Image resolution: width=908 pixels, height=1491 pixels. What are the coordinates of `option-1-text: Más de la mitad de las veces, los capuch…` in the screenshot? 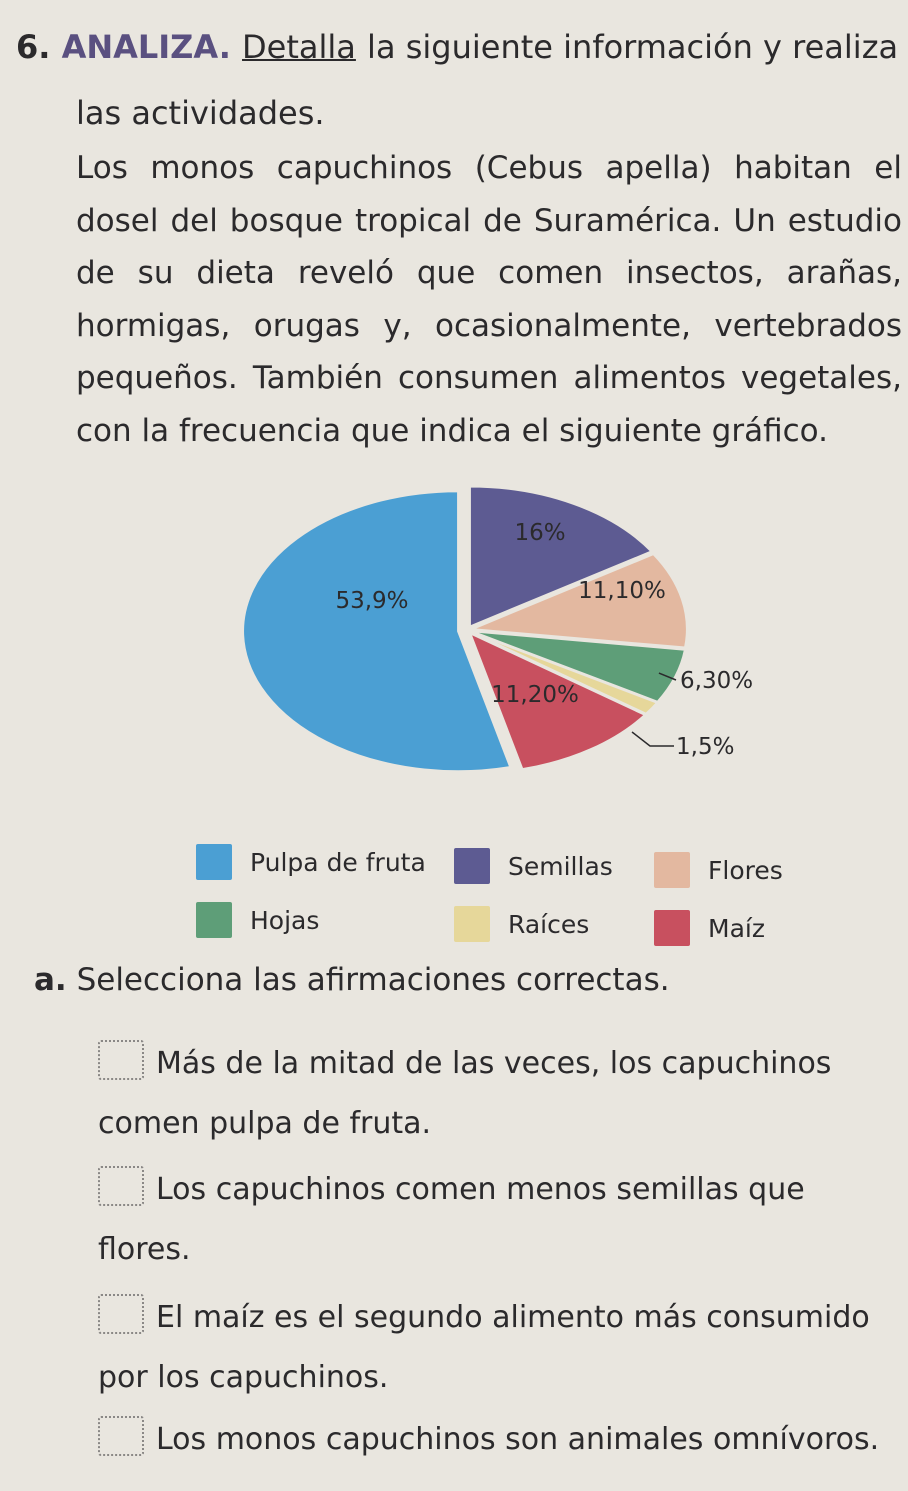 It's located at (497, 1094).